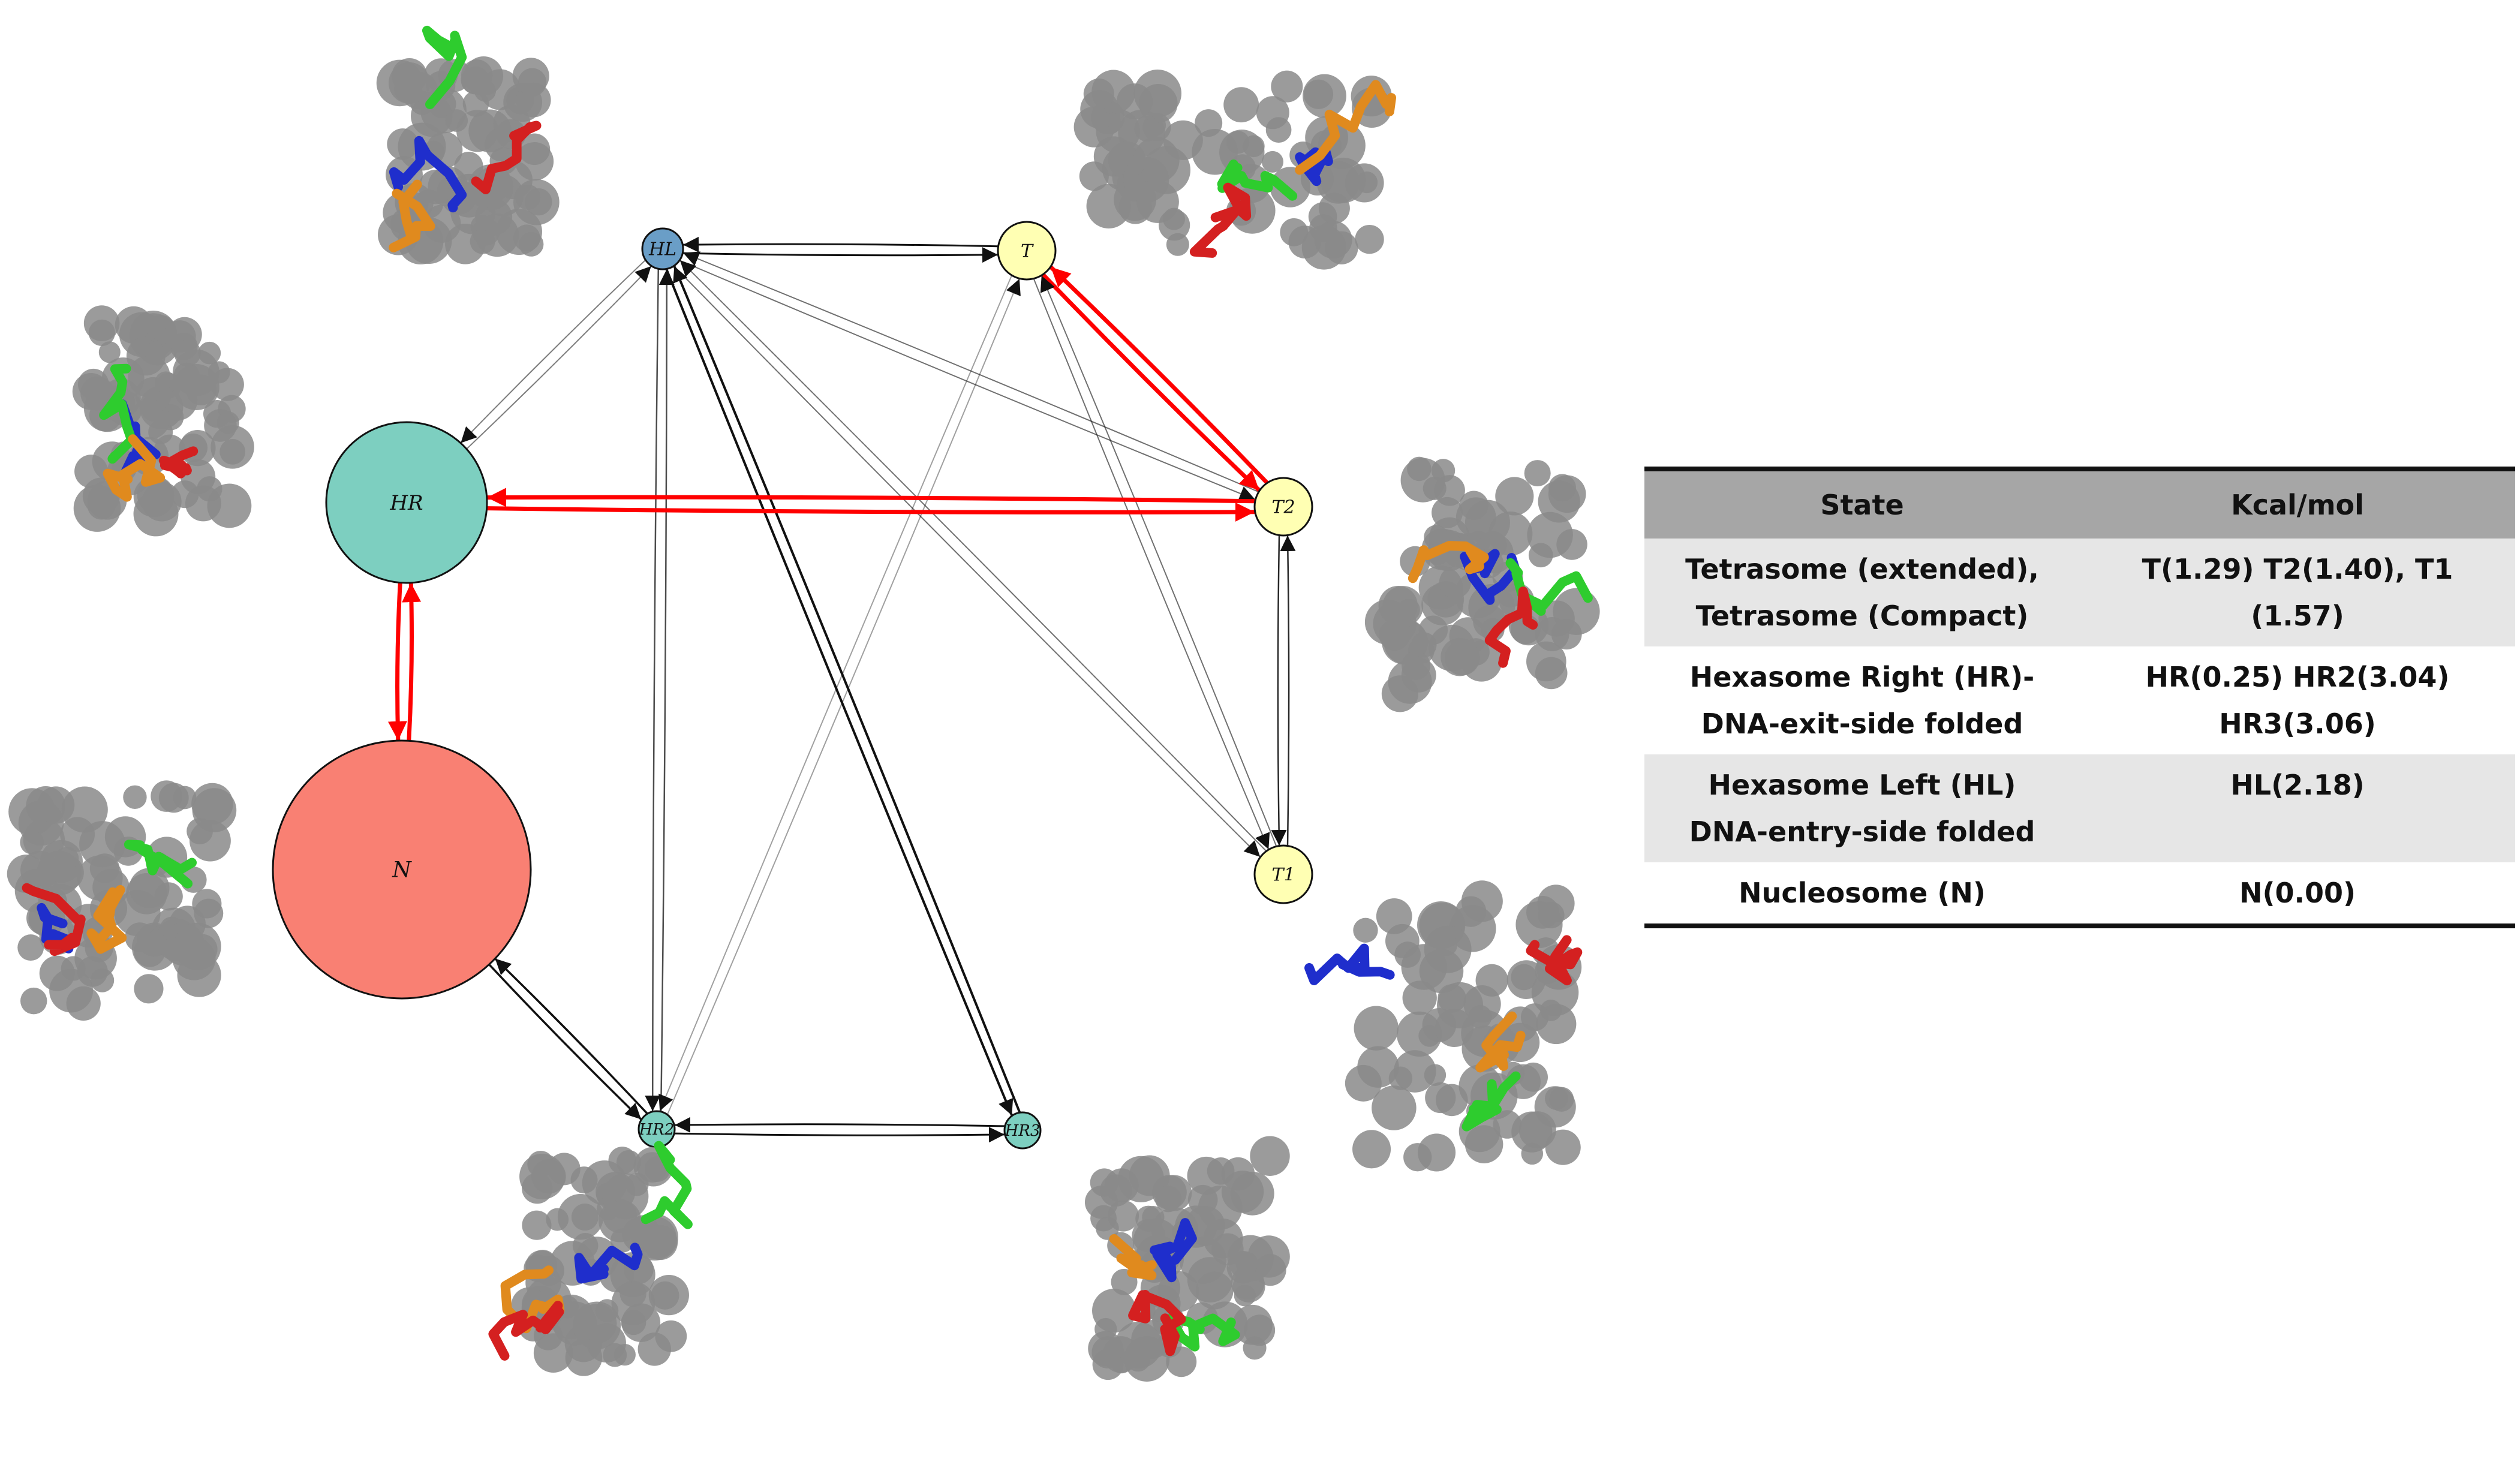 This screenshot has height=1462, width=2520. What do you see at coordinates (565, 1042) in the screenshot?
I see `edge-n-to-hr2` at bounding box center [565, 1042].